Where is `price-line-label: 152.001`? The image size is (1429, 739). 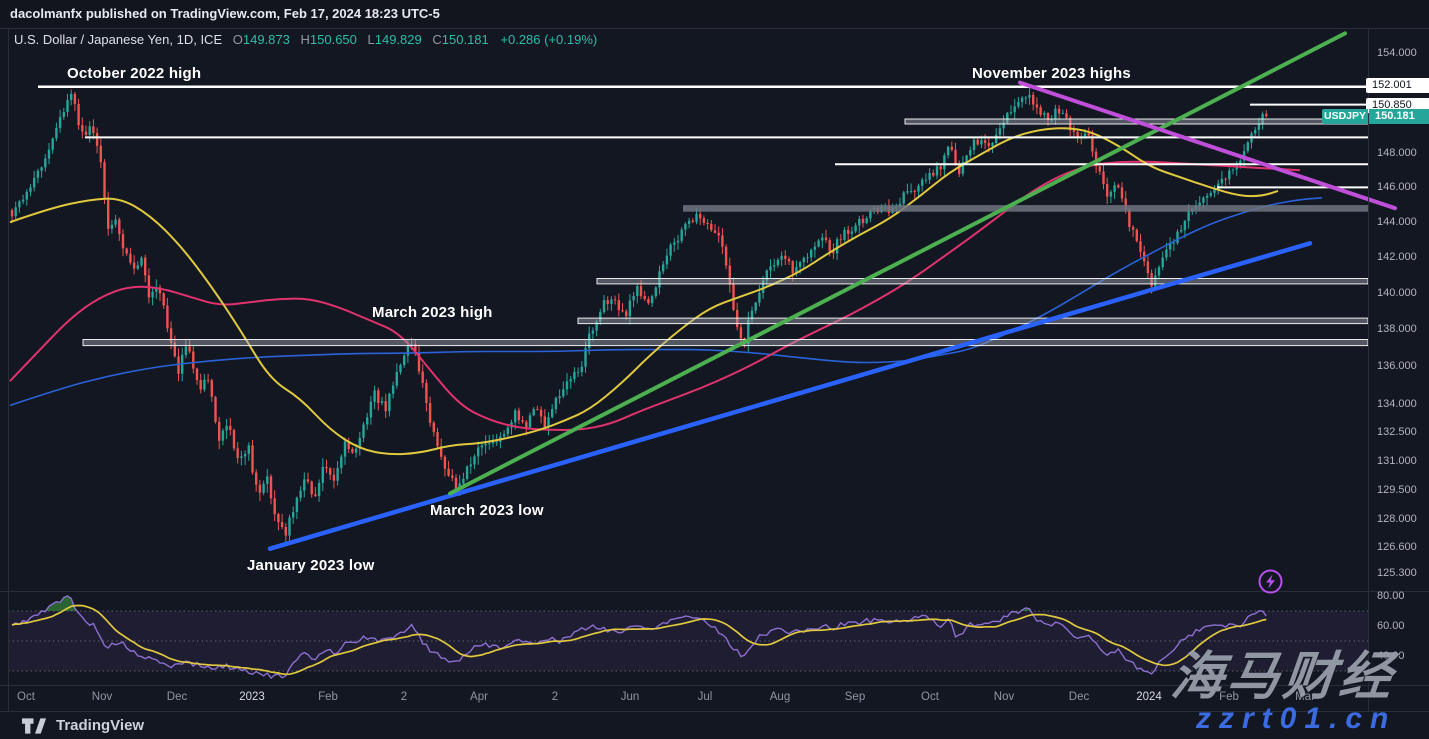
price-line-label: 152.001 is located at coordinates (1397, 86).